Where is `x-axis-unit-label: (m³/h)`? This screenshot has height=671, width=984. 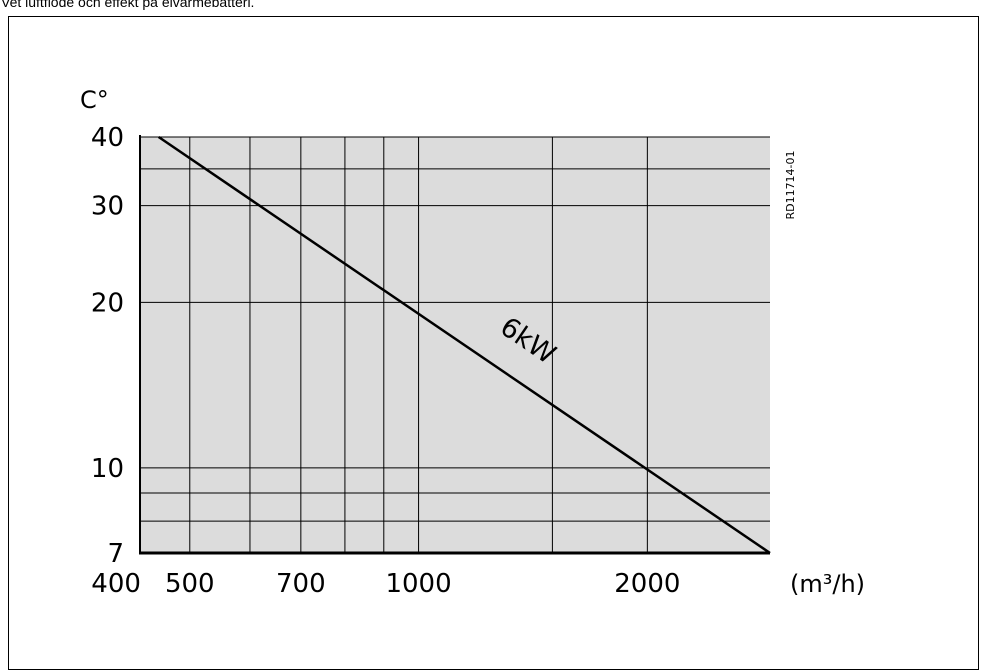
x-axis-unit-label: (m³/h) is located at coordinates (827, 584).